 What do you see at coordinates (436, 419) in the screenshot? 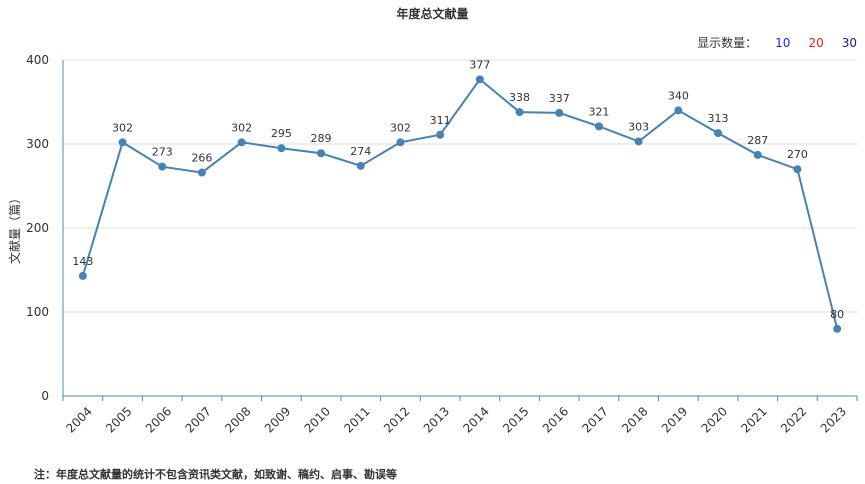
I see `x-tick-label: 2013` at bounding box center [436, 419].